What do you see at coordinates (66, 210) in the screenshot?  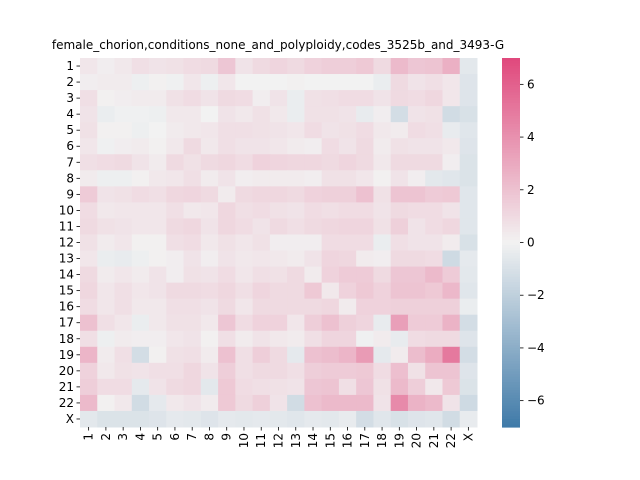 I see `y-tick-label: 10` at bounding box center [66, 210].